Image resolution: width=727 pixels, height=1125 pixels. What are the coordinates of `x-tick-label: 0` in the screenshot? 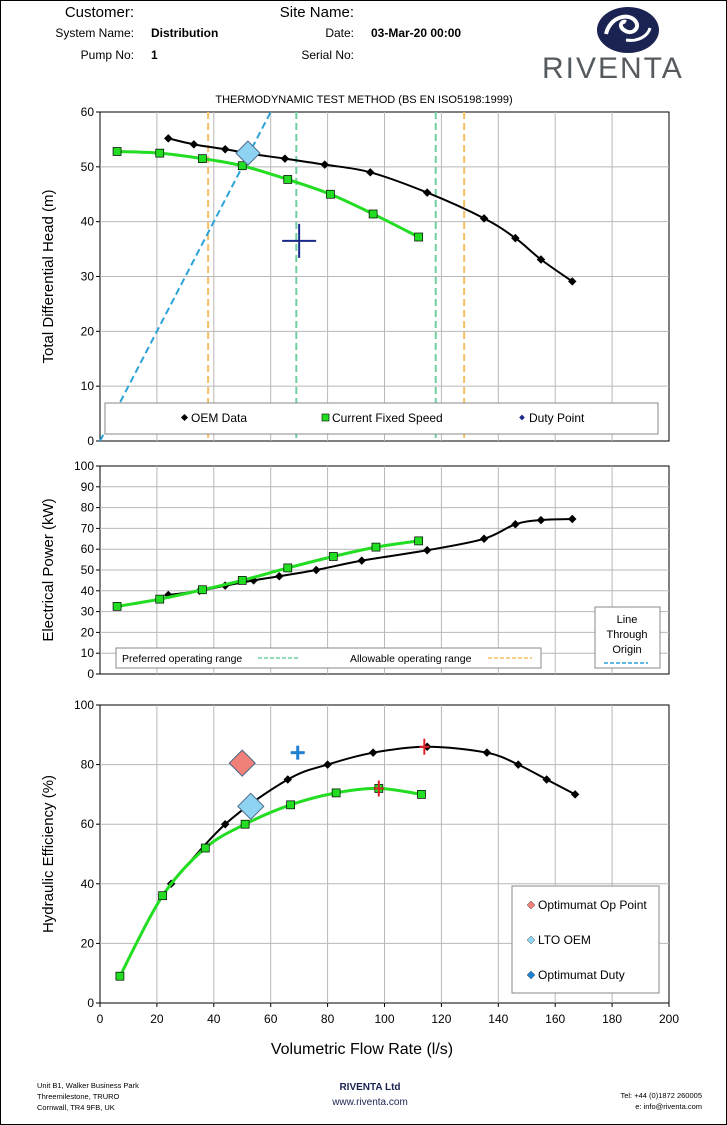 It's located at (100, 1019).